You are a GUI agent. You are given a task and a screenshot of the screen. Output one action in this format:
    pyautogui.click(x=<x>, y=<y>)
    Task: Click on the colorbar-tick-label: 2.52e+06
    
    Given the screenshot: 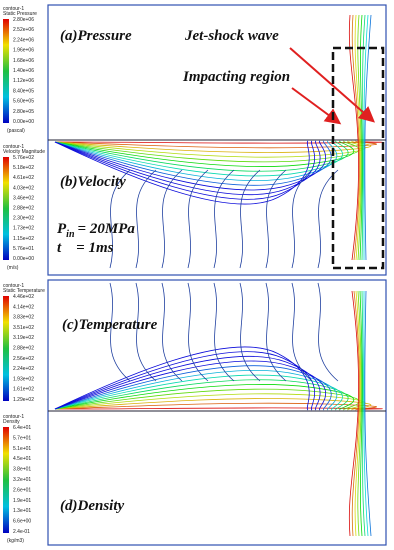 What is the action you would take?
    pyautogui.click(x=23, y=30)
    